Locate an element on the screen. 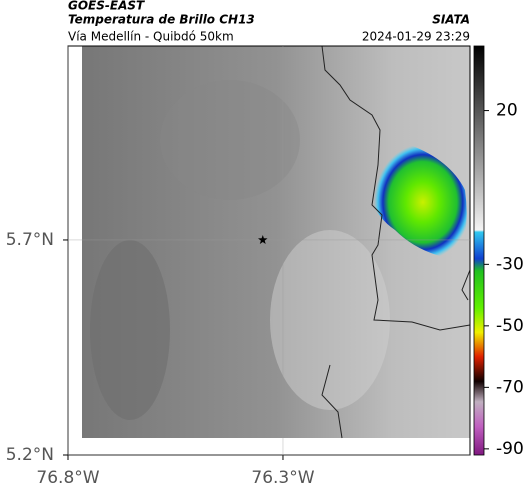 Image resolution: width=526 pixels, height=495 pixels. colorbar-tick-label: -90 is located at coordinates (510, 449).